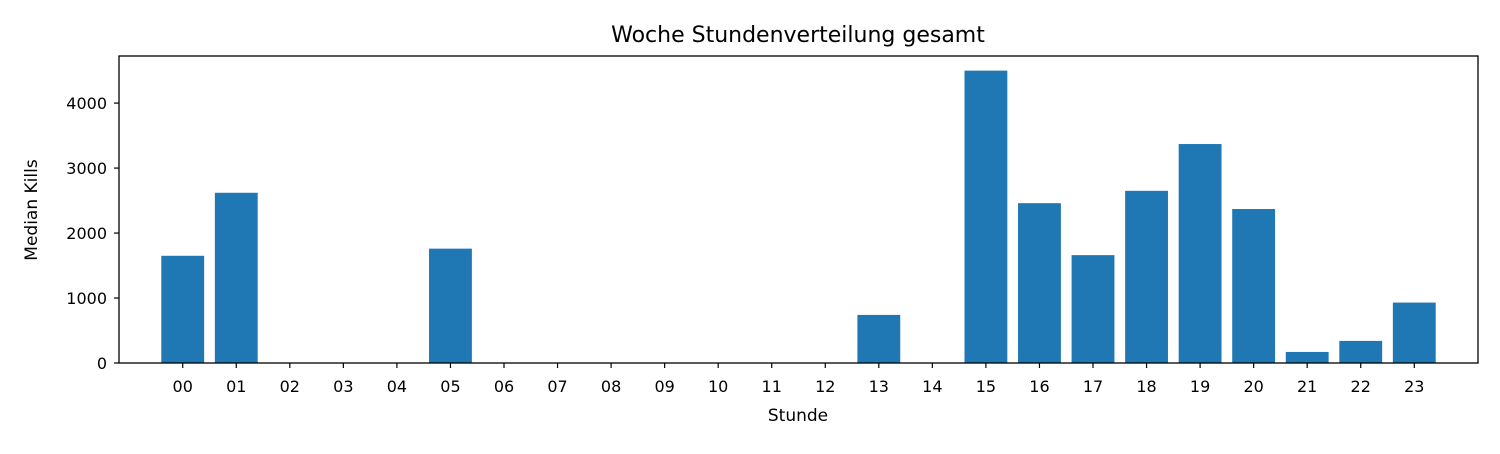 Image resolution: width=1500 pixels, height=454 pixels. What do you see at coordinates (879, 386) in the screenshot?
I see `x-tick-label: 13` at bounding box center [879, 386].